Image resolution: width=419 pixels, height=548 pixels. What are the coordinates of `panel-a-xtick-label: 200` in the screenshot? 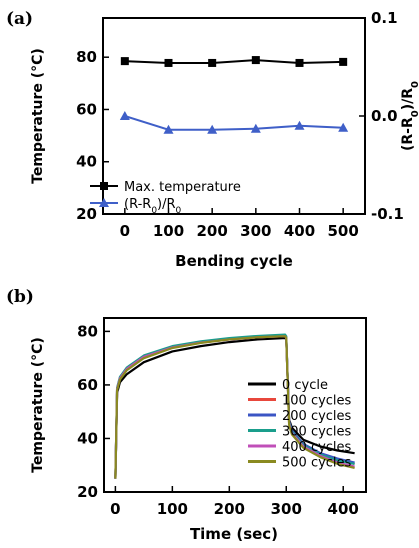 It's located at (212, 231).